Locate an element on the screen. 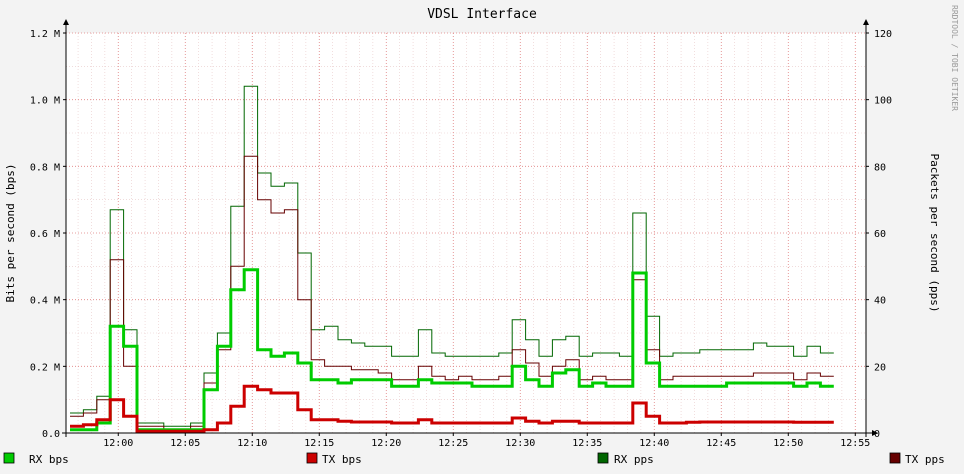 The width and height of the screenshot is (964, 474). left-tick-label: 0.8 M is located at coordinates (45, 167).